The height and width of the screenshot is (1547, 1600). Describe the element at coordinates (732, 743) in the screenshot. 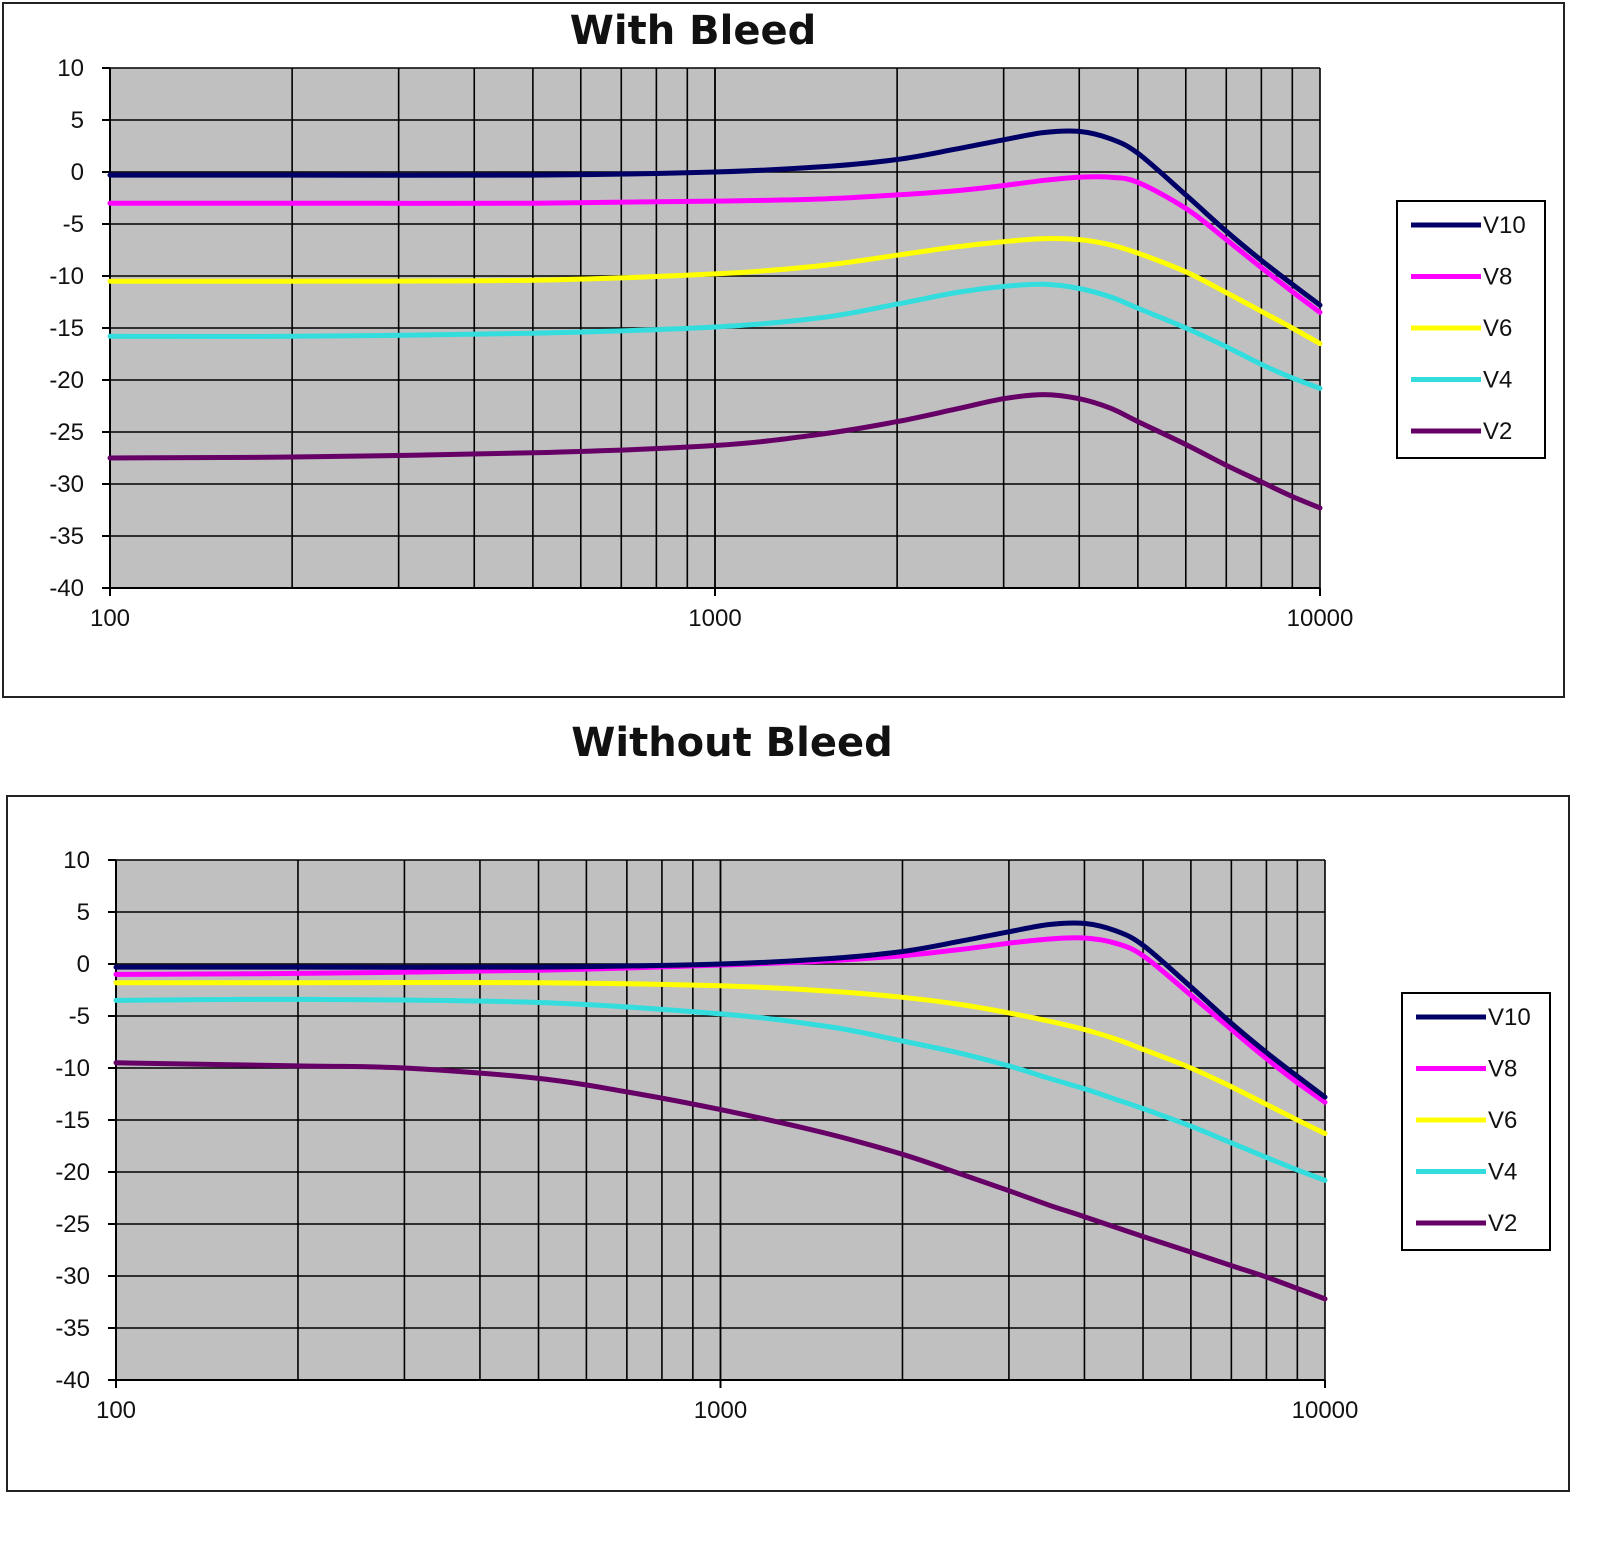

I see `chart-title-without-bleed: Without Bleed` at that location.